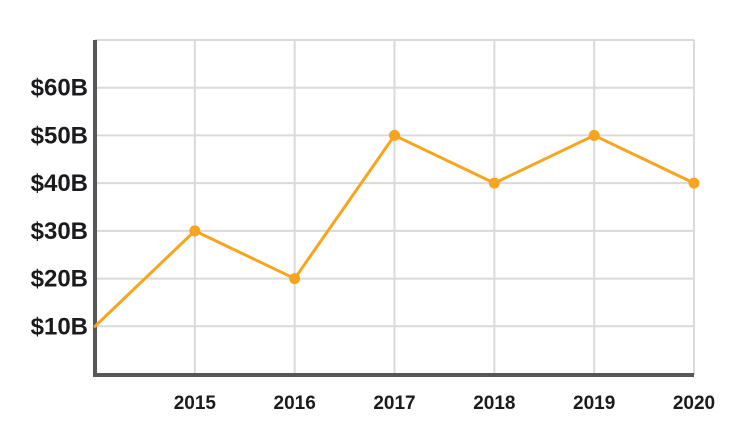 Image resolution: width=740 pixels, height=444 pixels. Describe the element at coordinates (195, 403) in the screenshot. I see `x-tick-label: 2015` at that location.